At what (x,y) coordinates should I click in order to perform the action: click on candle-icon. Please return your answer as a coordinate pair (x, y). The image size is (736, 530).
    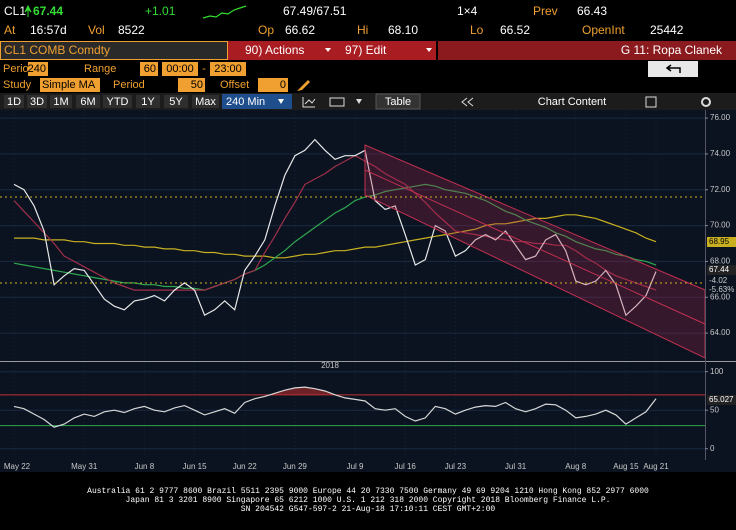
    Looking at the image, I should click on (337, 102).